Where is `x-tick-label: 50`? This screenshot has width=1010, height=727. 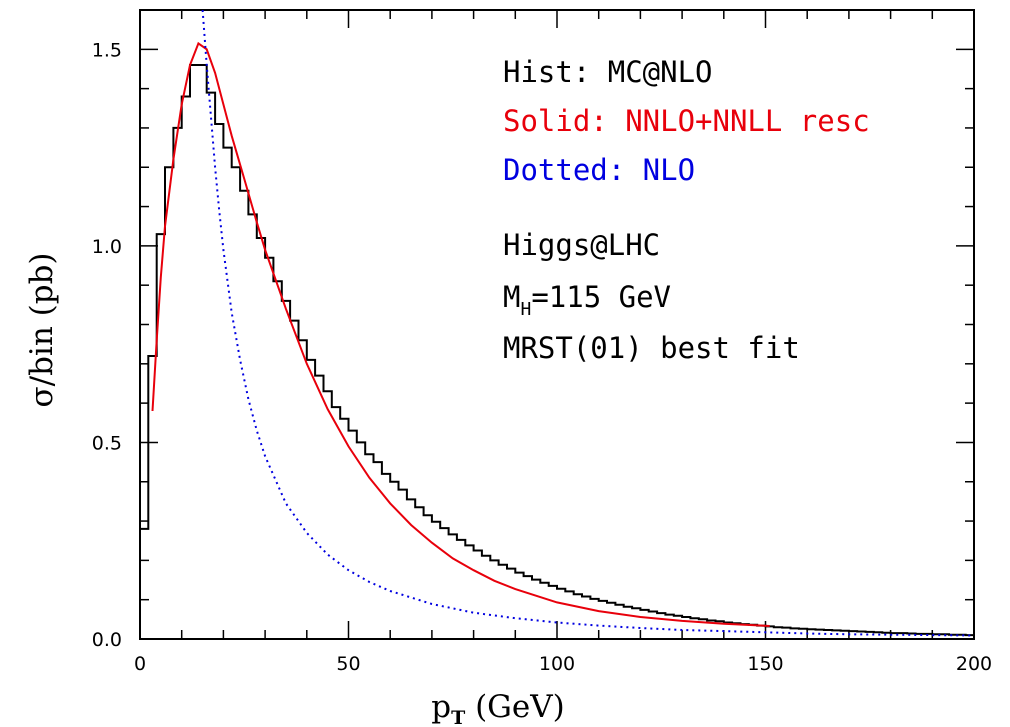 x-tick-label: 50 is located at coordinates (348, 664).